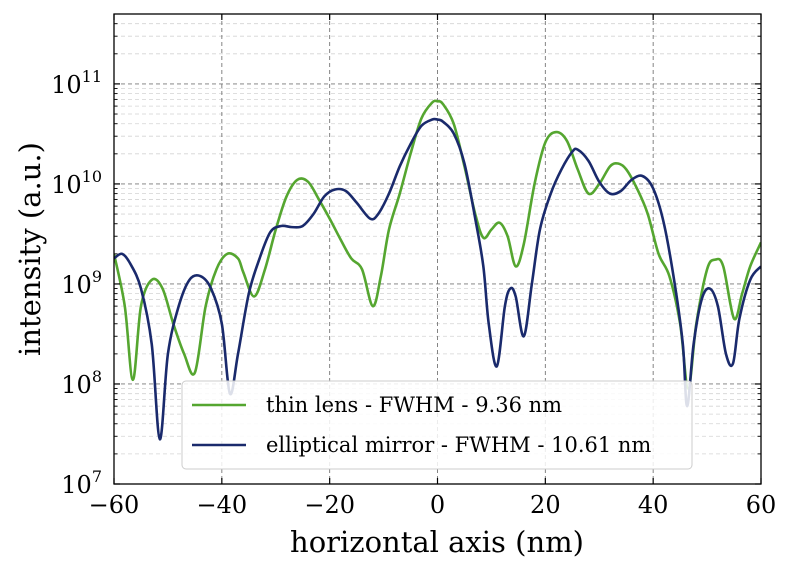 The width and height of the screenshot is (789, 574). What do you see at coordinates (97, 276) in the screenshot?
I see `y-tick-label-exponent: 9` at bounding box center [97, 276].